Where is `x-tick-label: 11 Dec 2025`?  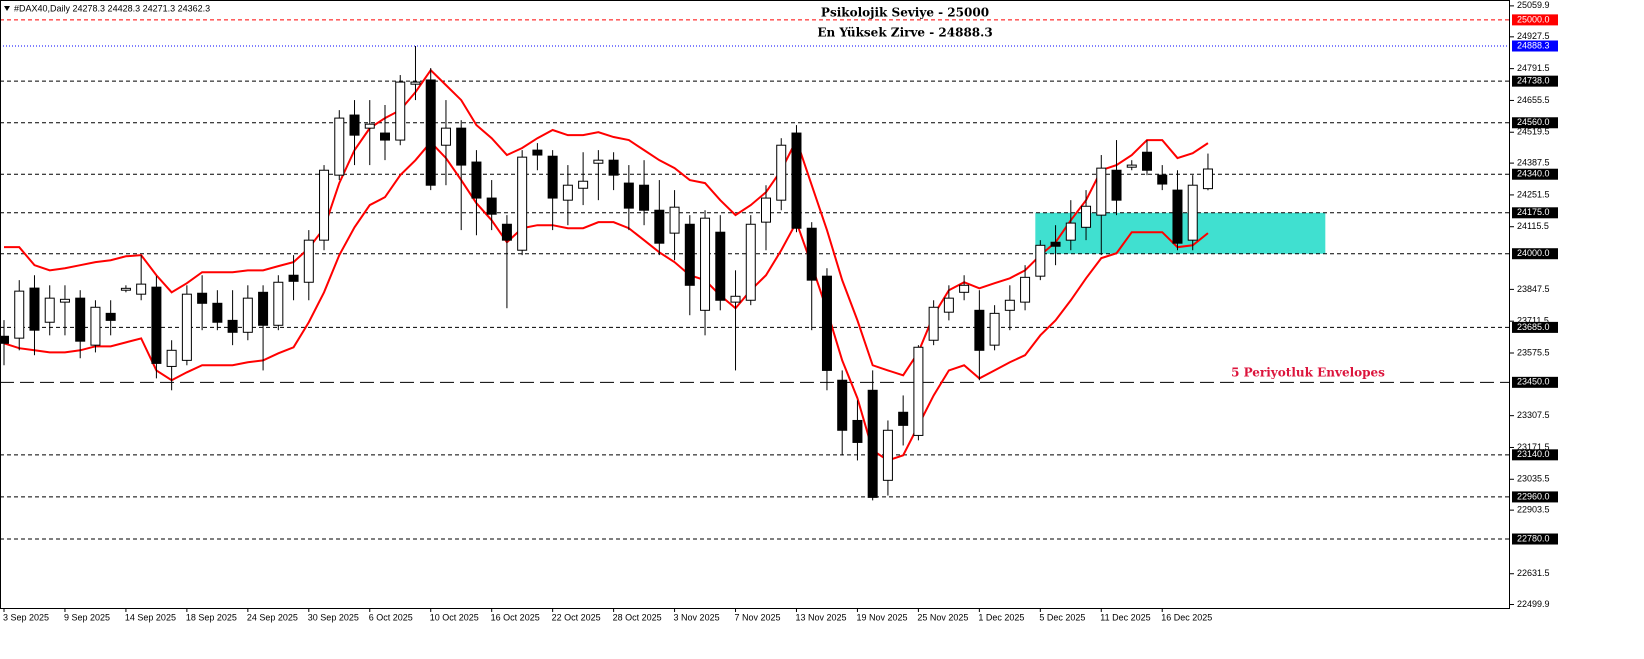 x-tick-label: 11 Dec 2025 is located at coordinates (1125, 617).